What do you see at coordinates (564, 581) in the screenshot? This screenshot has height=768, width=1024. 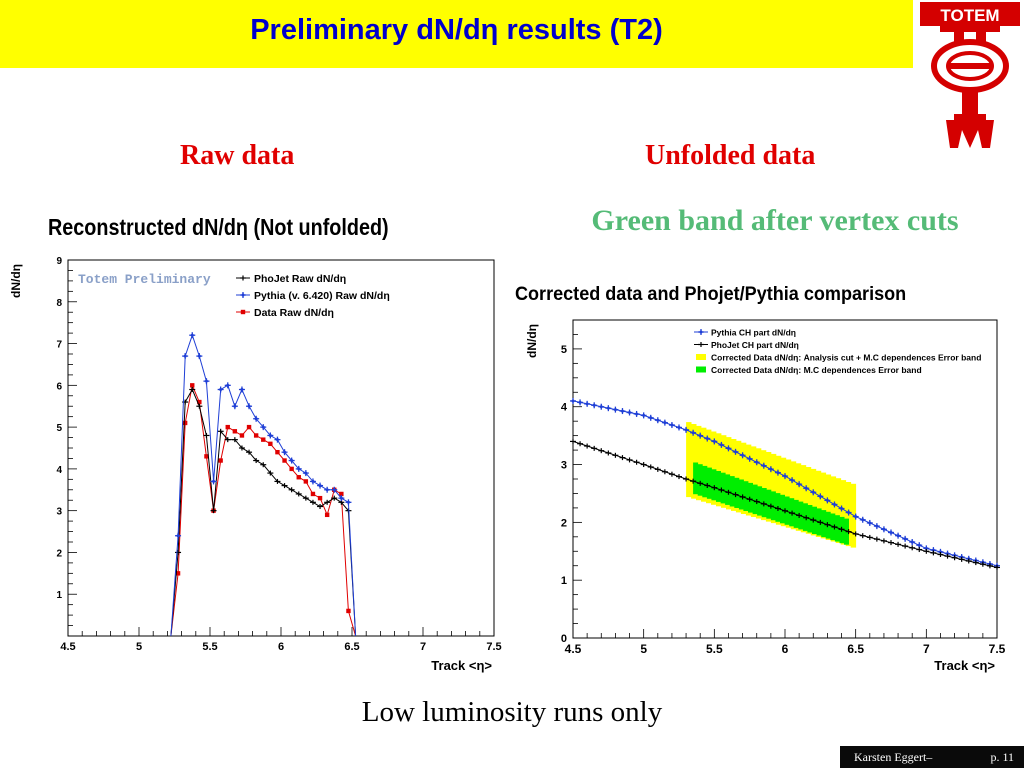 I see `y-tick-label: 1` at bounding box center [564, 581].